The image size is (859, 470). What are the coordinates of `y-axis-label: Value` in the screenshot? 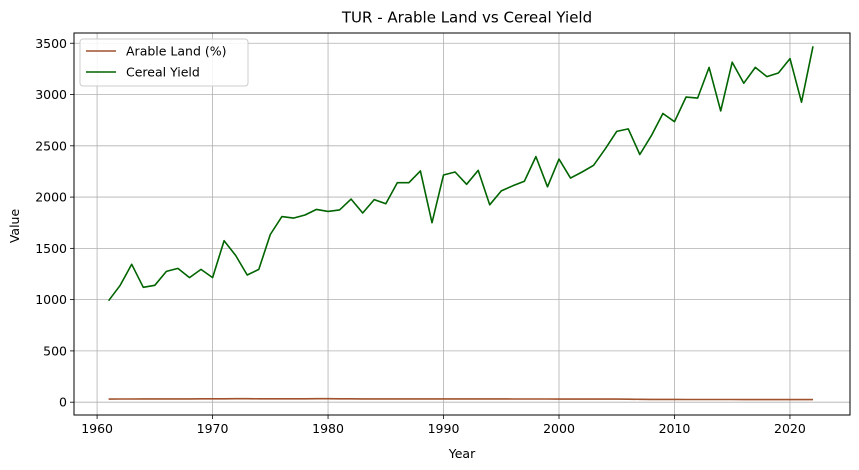 It's located at (14, 226).